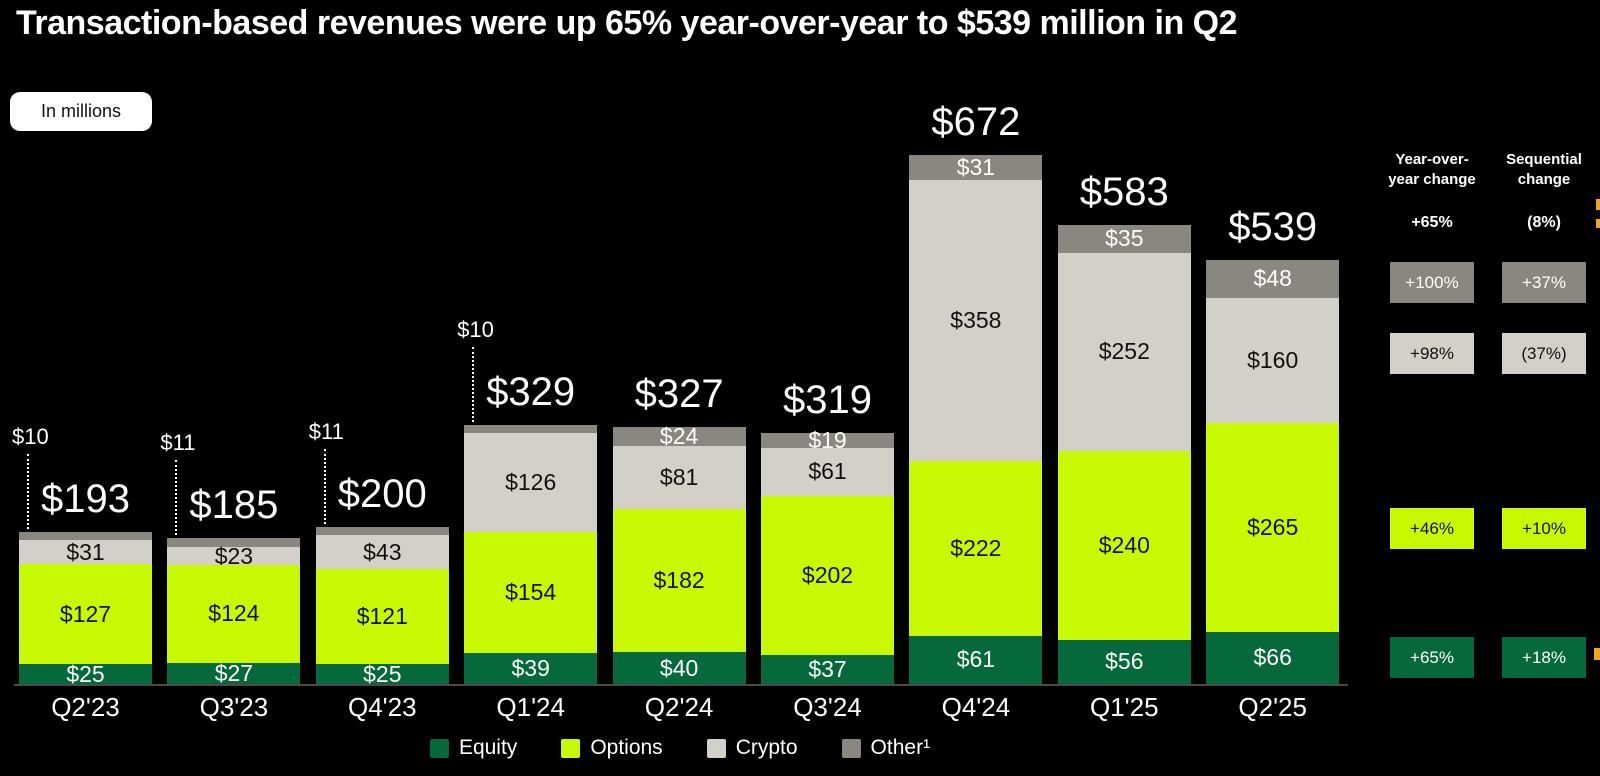  I want to click on options-segment: $265, so click(1273, 528).